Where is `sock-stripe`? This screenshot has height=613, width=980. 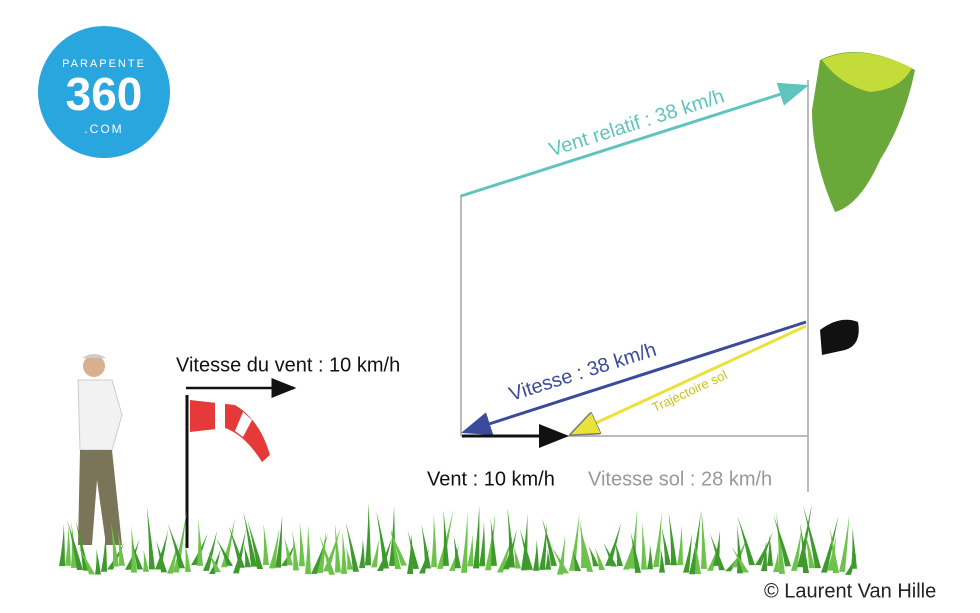 sock-stripe is located at coordinates (233, 419).